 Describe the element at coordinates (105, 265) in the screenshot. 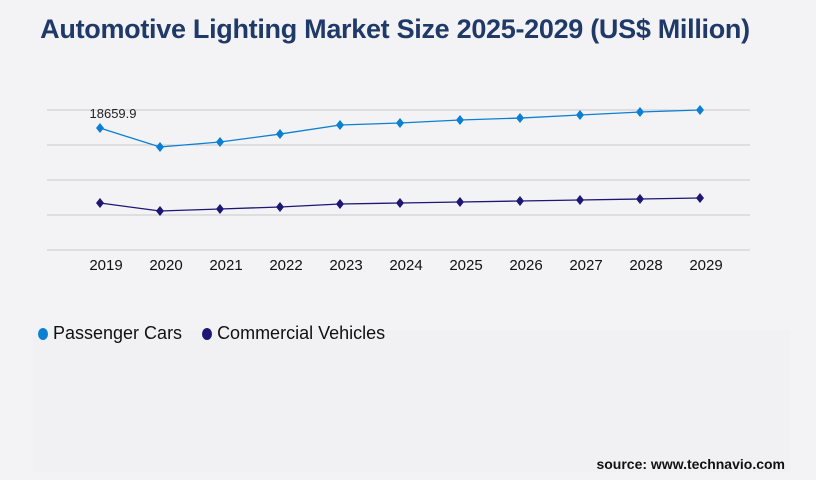

I see `x-tick-label: 2019` at that location.